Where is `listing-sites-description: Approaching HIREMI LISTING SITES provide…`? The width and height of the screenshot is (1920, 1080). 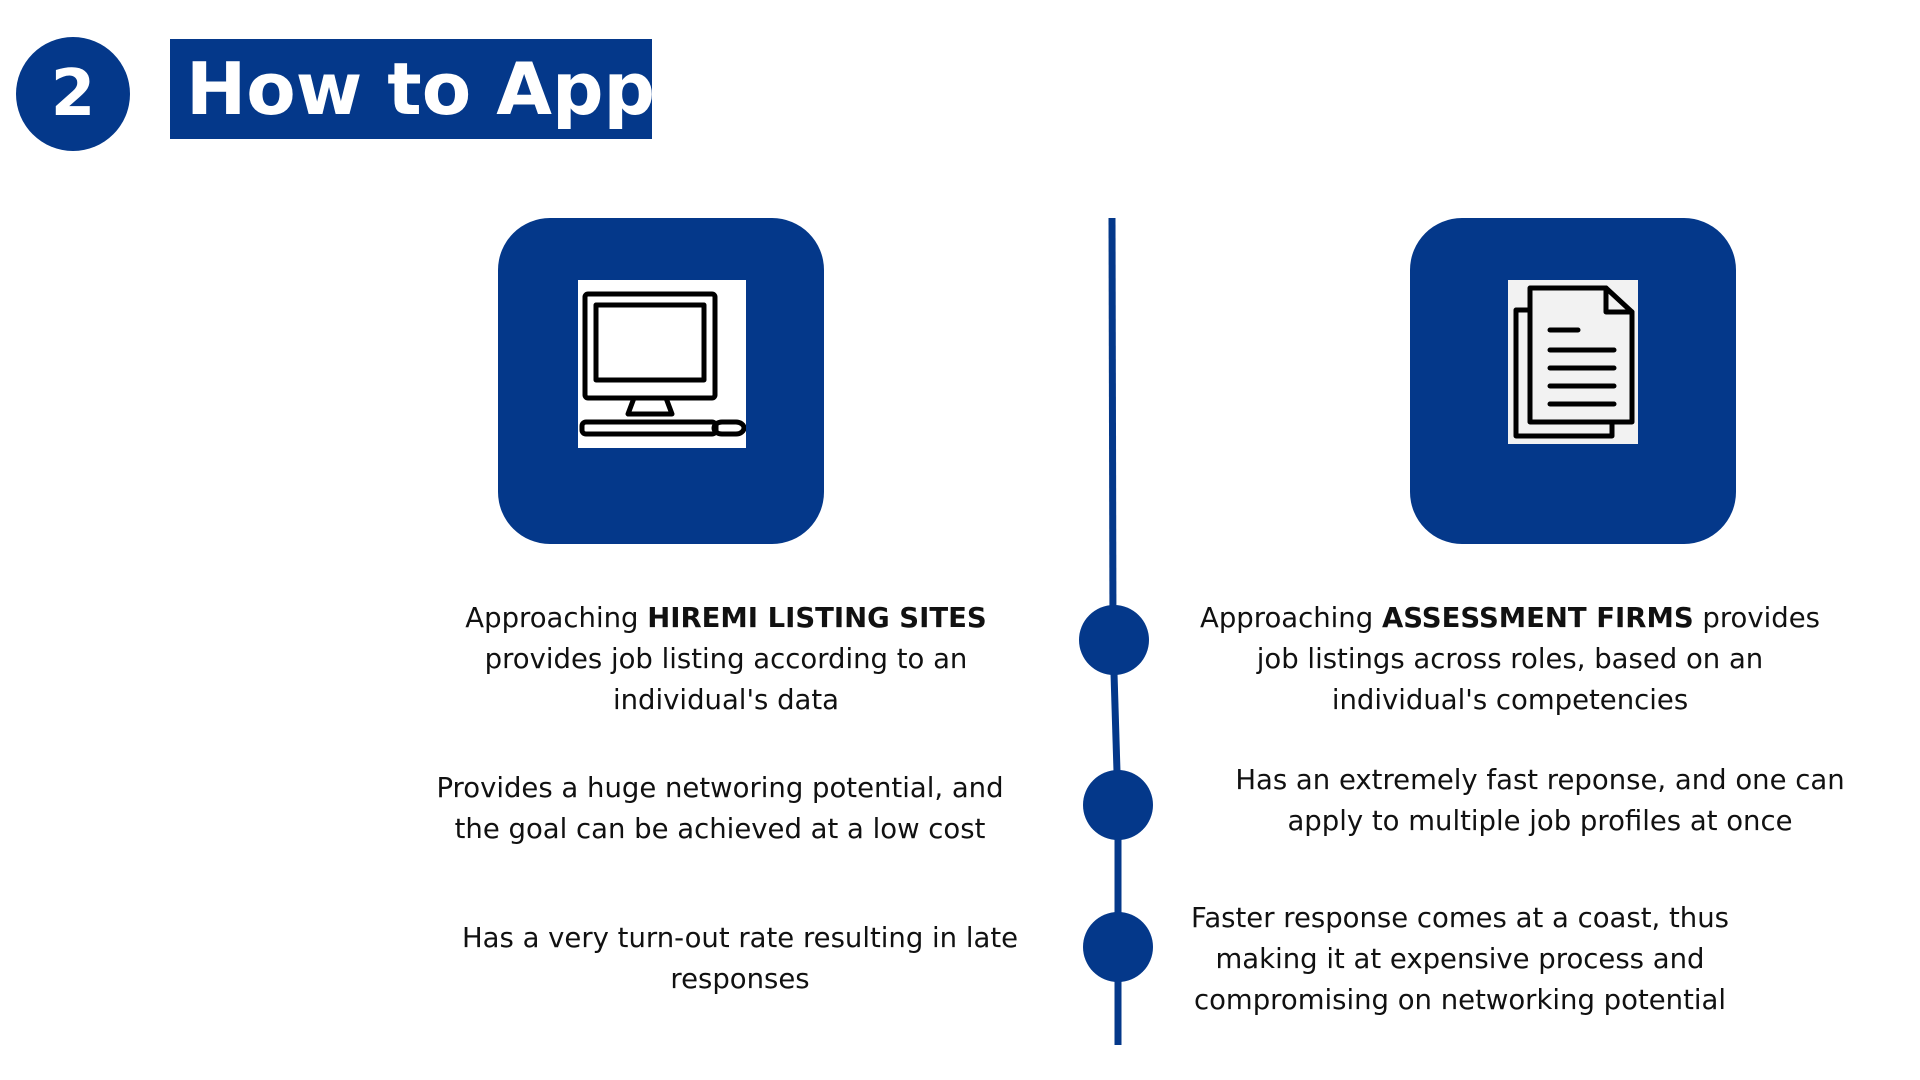 listing-sites-description: Approaching HIREMI LISTING SITES provide… is located at coordinates (726, 659).